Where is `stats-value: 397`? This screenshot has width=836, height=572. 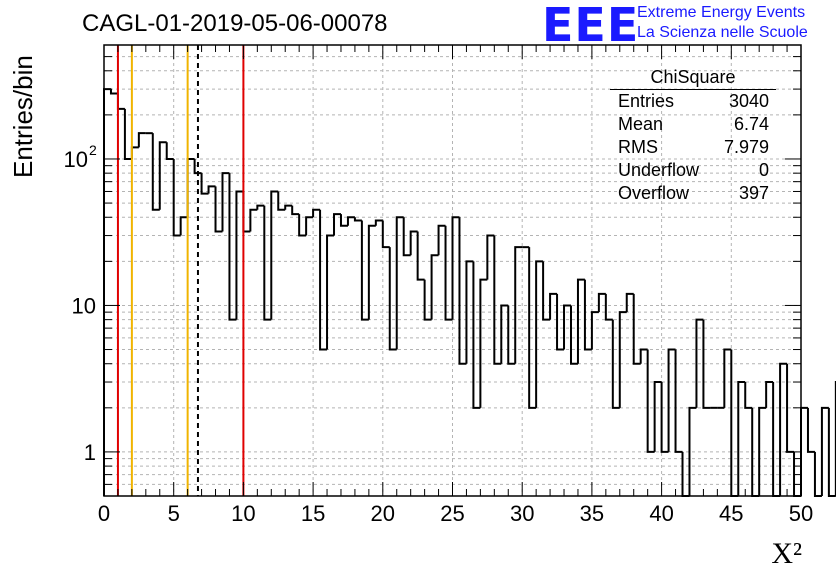 stats-value: 397 is located at coordinates (753, 193).